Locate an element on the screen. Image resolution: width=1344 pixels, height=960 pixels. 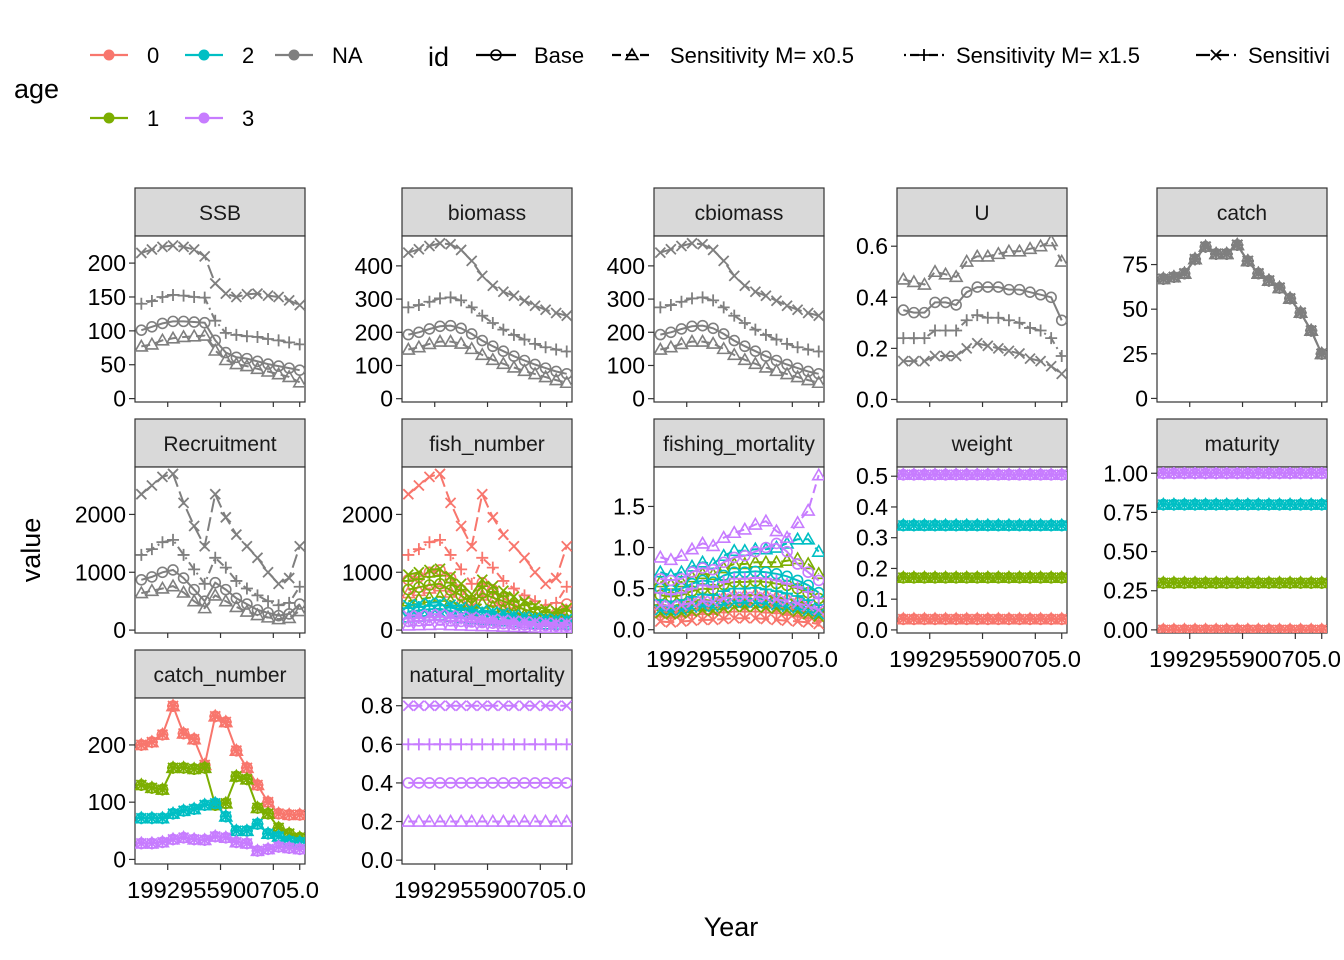
panel-fish-number: fish_number 0 1000 2000 is located at coordinates (457, 530).